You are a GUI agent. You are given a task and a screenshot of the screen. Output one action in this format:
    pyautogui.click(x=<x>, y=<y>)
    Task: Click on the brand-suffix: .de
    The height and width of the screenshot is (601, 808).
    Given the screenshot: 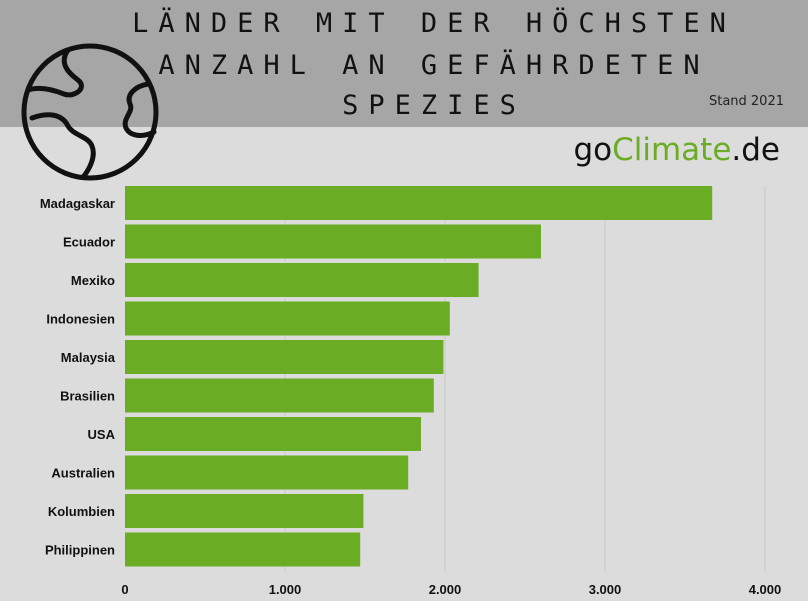 What is the action you would take?
    pyautogui.click(x=755, y=150)
    